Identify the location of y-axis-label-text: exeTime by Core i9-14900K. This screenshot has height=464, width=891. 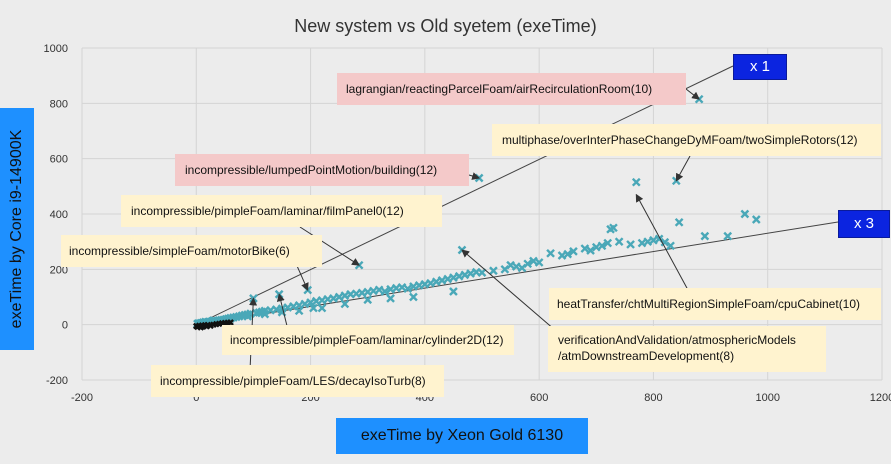
(16, 229).